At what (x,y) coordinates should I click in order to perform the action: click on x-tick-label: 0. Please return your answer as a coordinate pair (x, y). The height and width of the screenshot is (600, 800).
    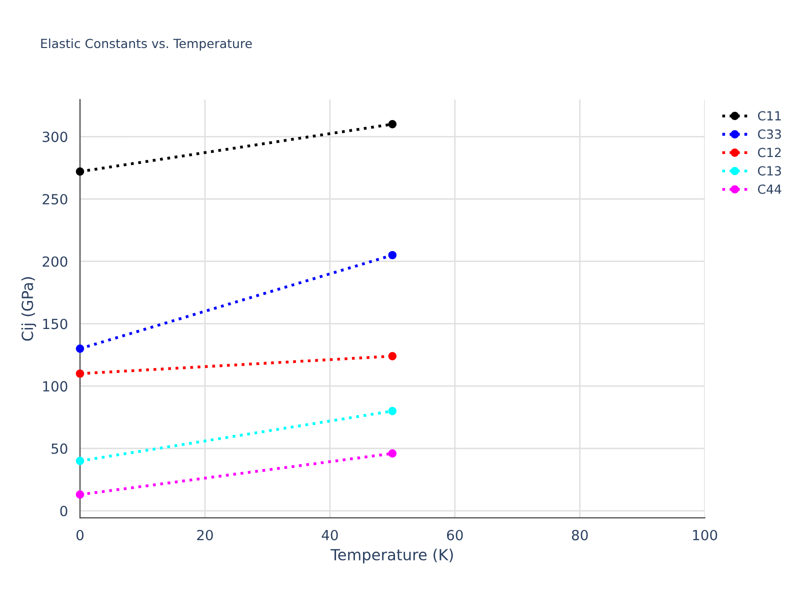
    Looking at the image, I should click on (80, 535).